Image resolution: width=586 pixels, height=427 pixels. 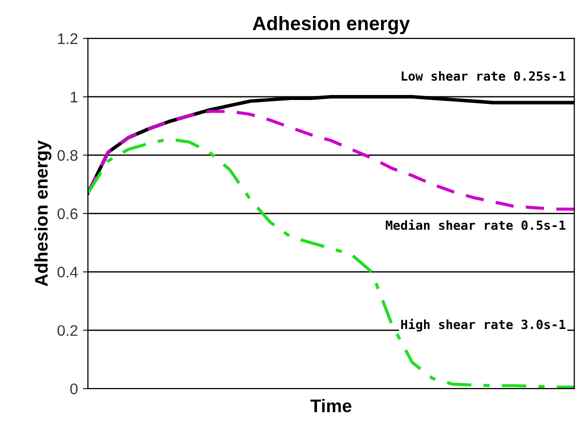 What do you see at coordinates (476, 225) in the screenshot?
I see `series-label: Median shear rate 0.5s-1` at bounding box center [476, 225].